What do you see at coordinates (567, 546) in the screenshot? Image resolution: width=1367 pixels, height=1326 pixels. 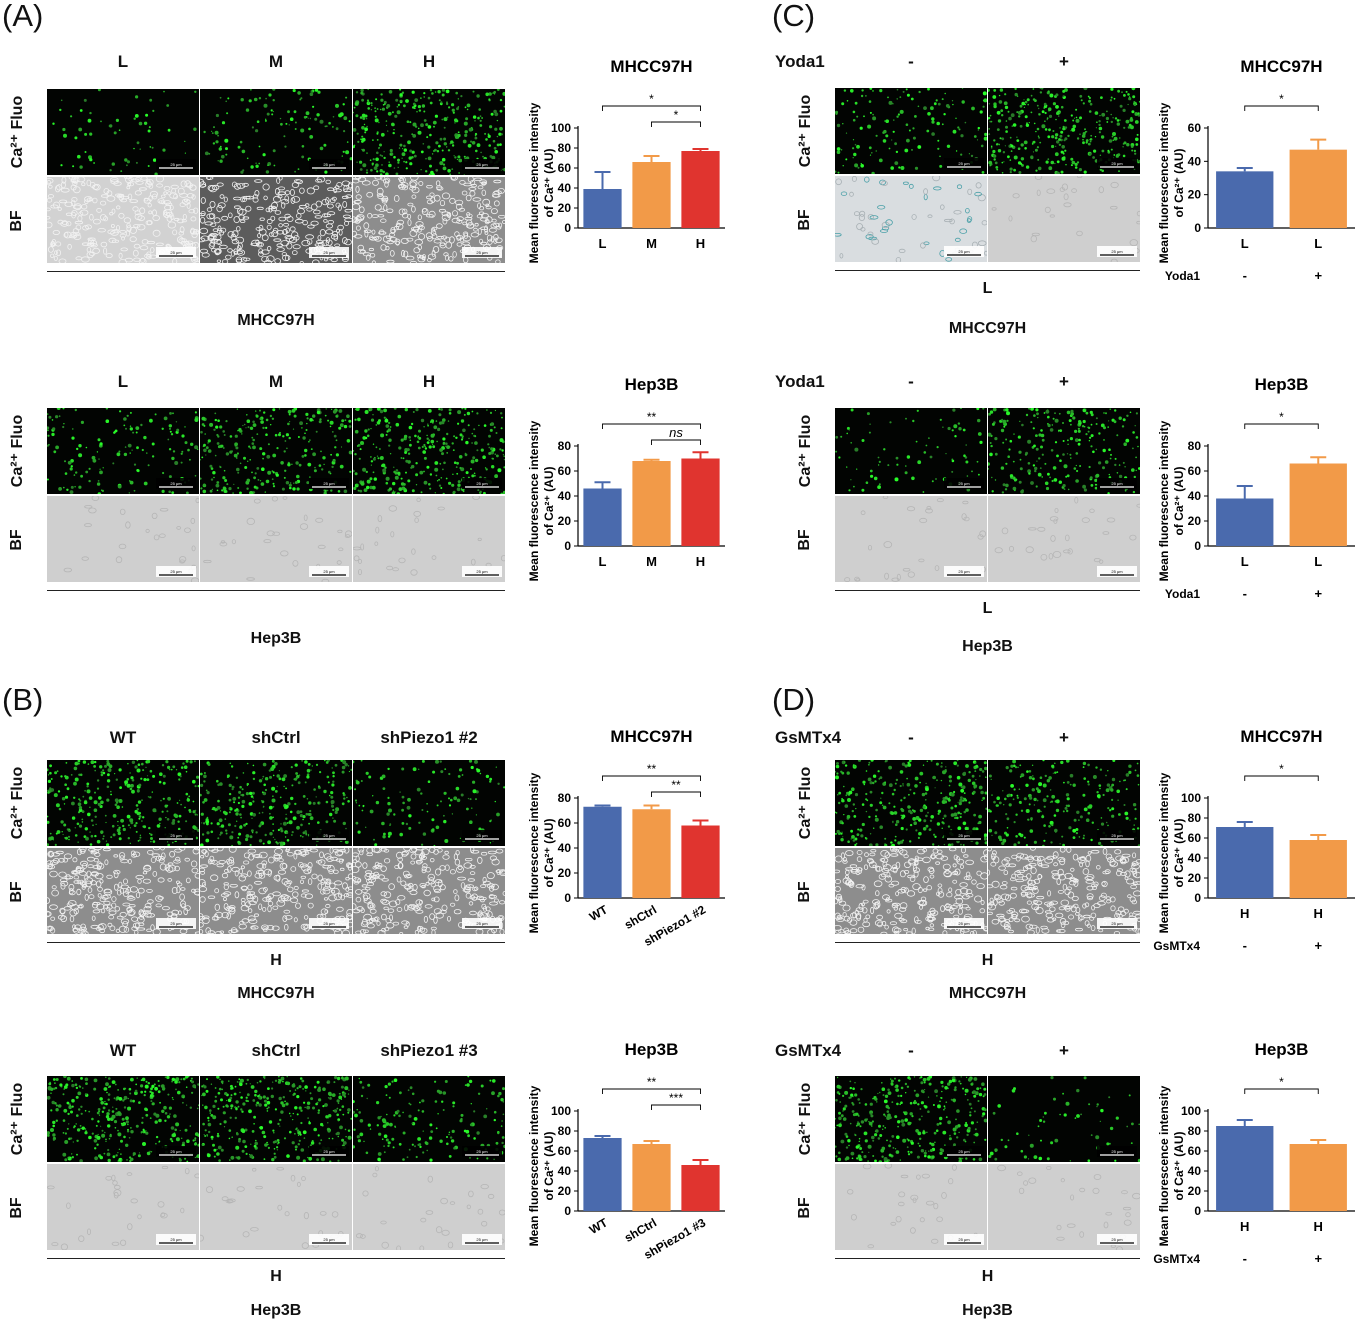 I see `y-tick-label: 0` at bounding box center [567, 546].